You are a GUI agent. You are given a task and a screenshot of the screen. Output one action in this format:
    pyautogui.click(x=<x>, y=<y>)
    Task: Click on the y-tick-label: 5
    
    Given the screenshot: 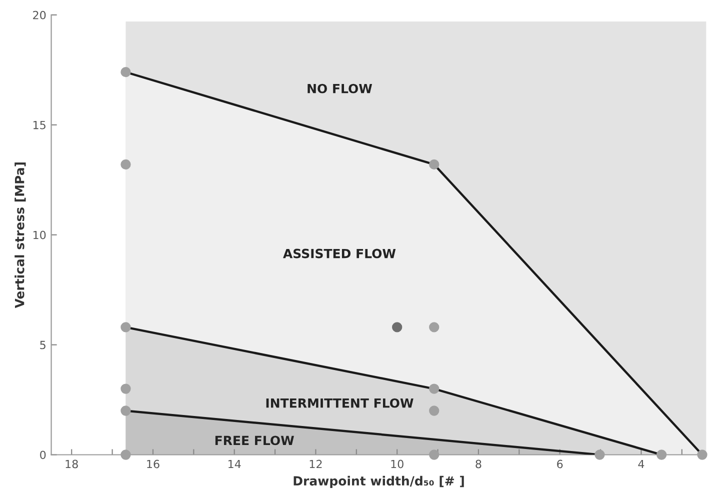 What is the action you would take?
    pyautogui.click(x=43, y=345)
    